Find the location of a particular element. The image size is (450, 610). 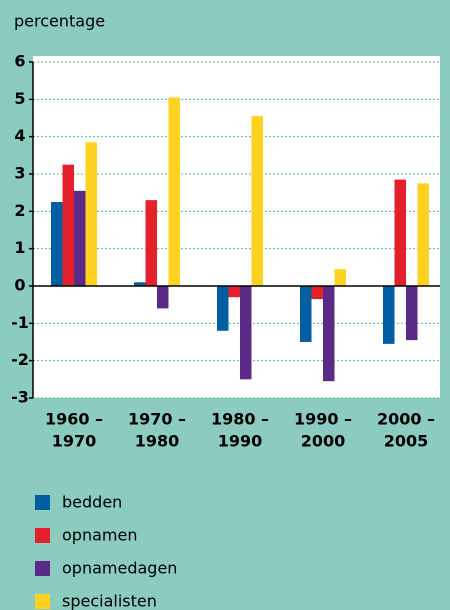

y-tick-label: -3 is located at coordinates (20, 397).